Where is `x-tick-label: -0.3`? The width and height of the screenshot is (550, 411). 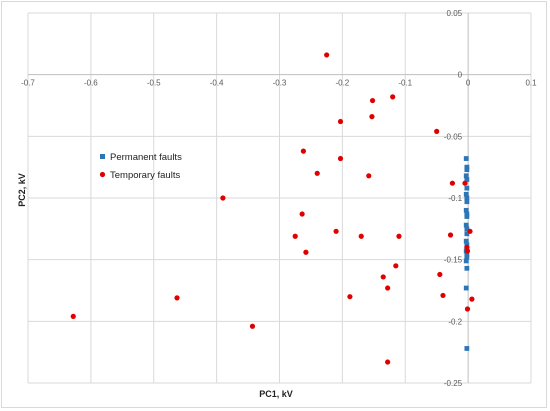
x-tick-label: -0.3 is located at coordinates (280, 83).